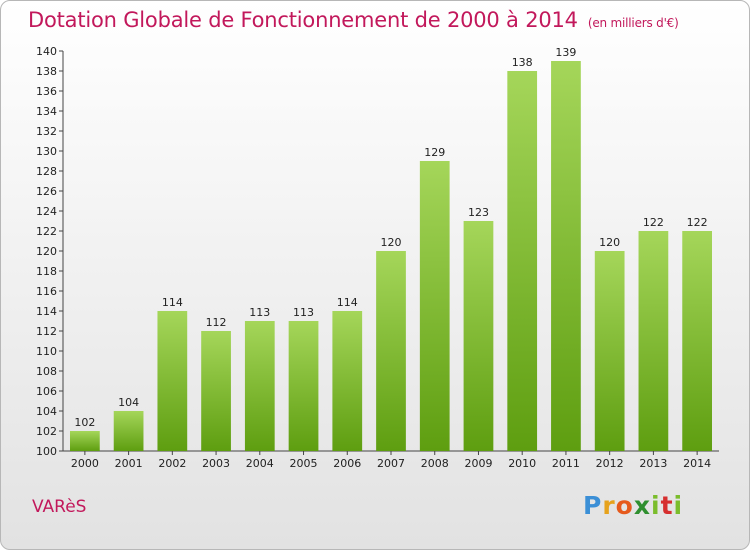 Image resolution: width=750 pixels, height=550 pixels. Describe the element at coordinates (46, 371) in the screenshot. I see `y-tick-label: 108` at that location.